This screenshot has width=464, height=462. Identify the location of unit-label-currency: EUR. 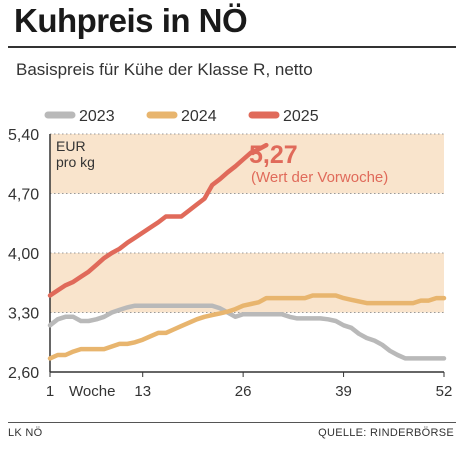
(71, 146).